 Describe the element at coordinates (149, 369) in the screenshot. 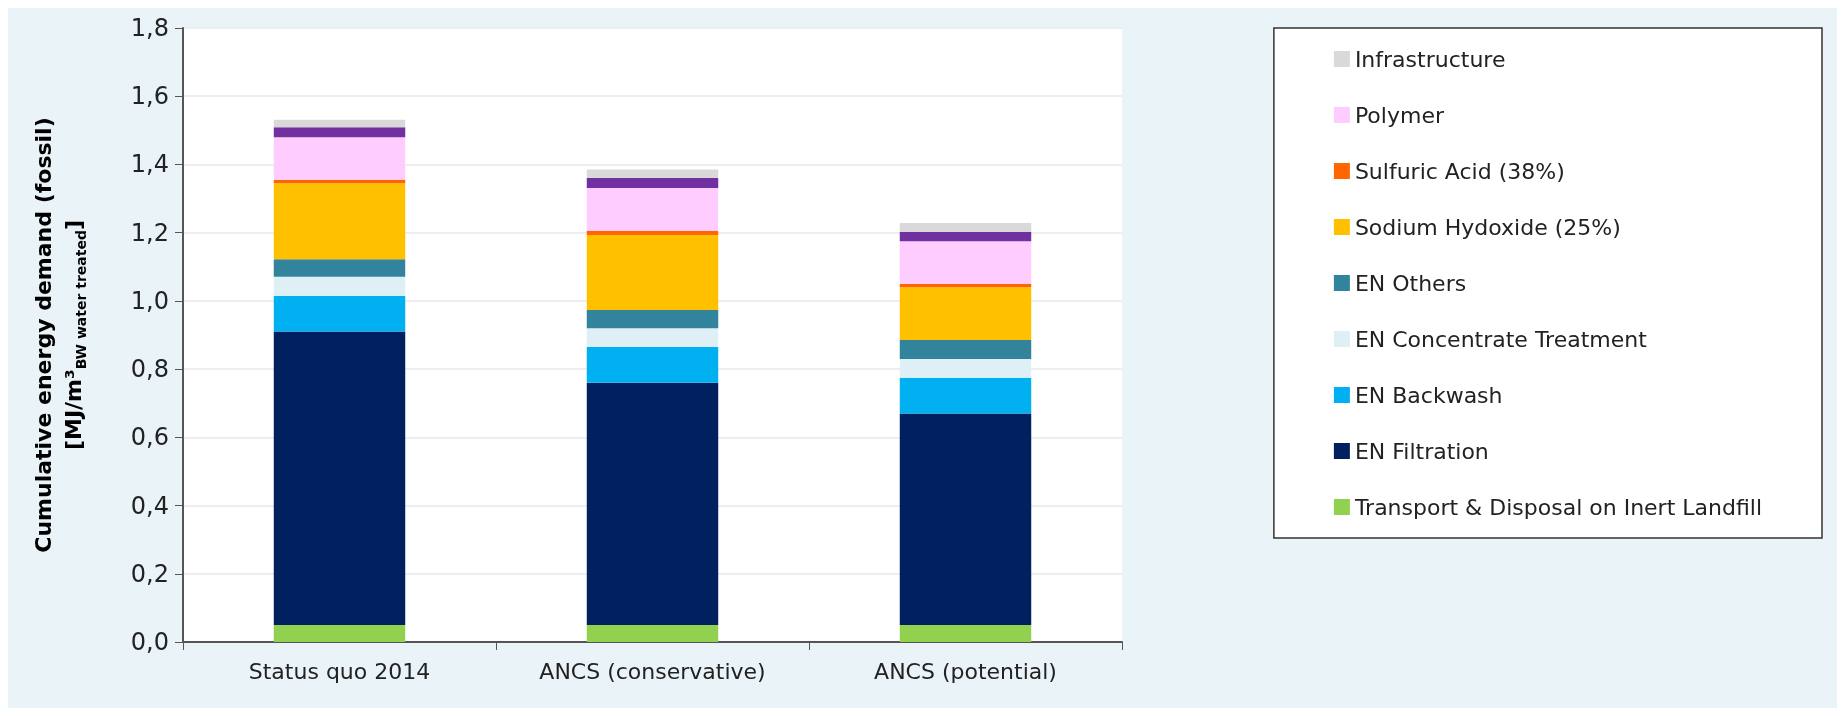

I see `y-tick-label: 0,8` at that location.